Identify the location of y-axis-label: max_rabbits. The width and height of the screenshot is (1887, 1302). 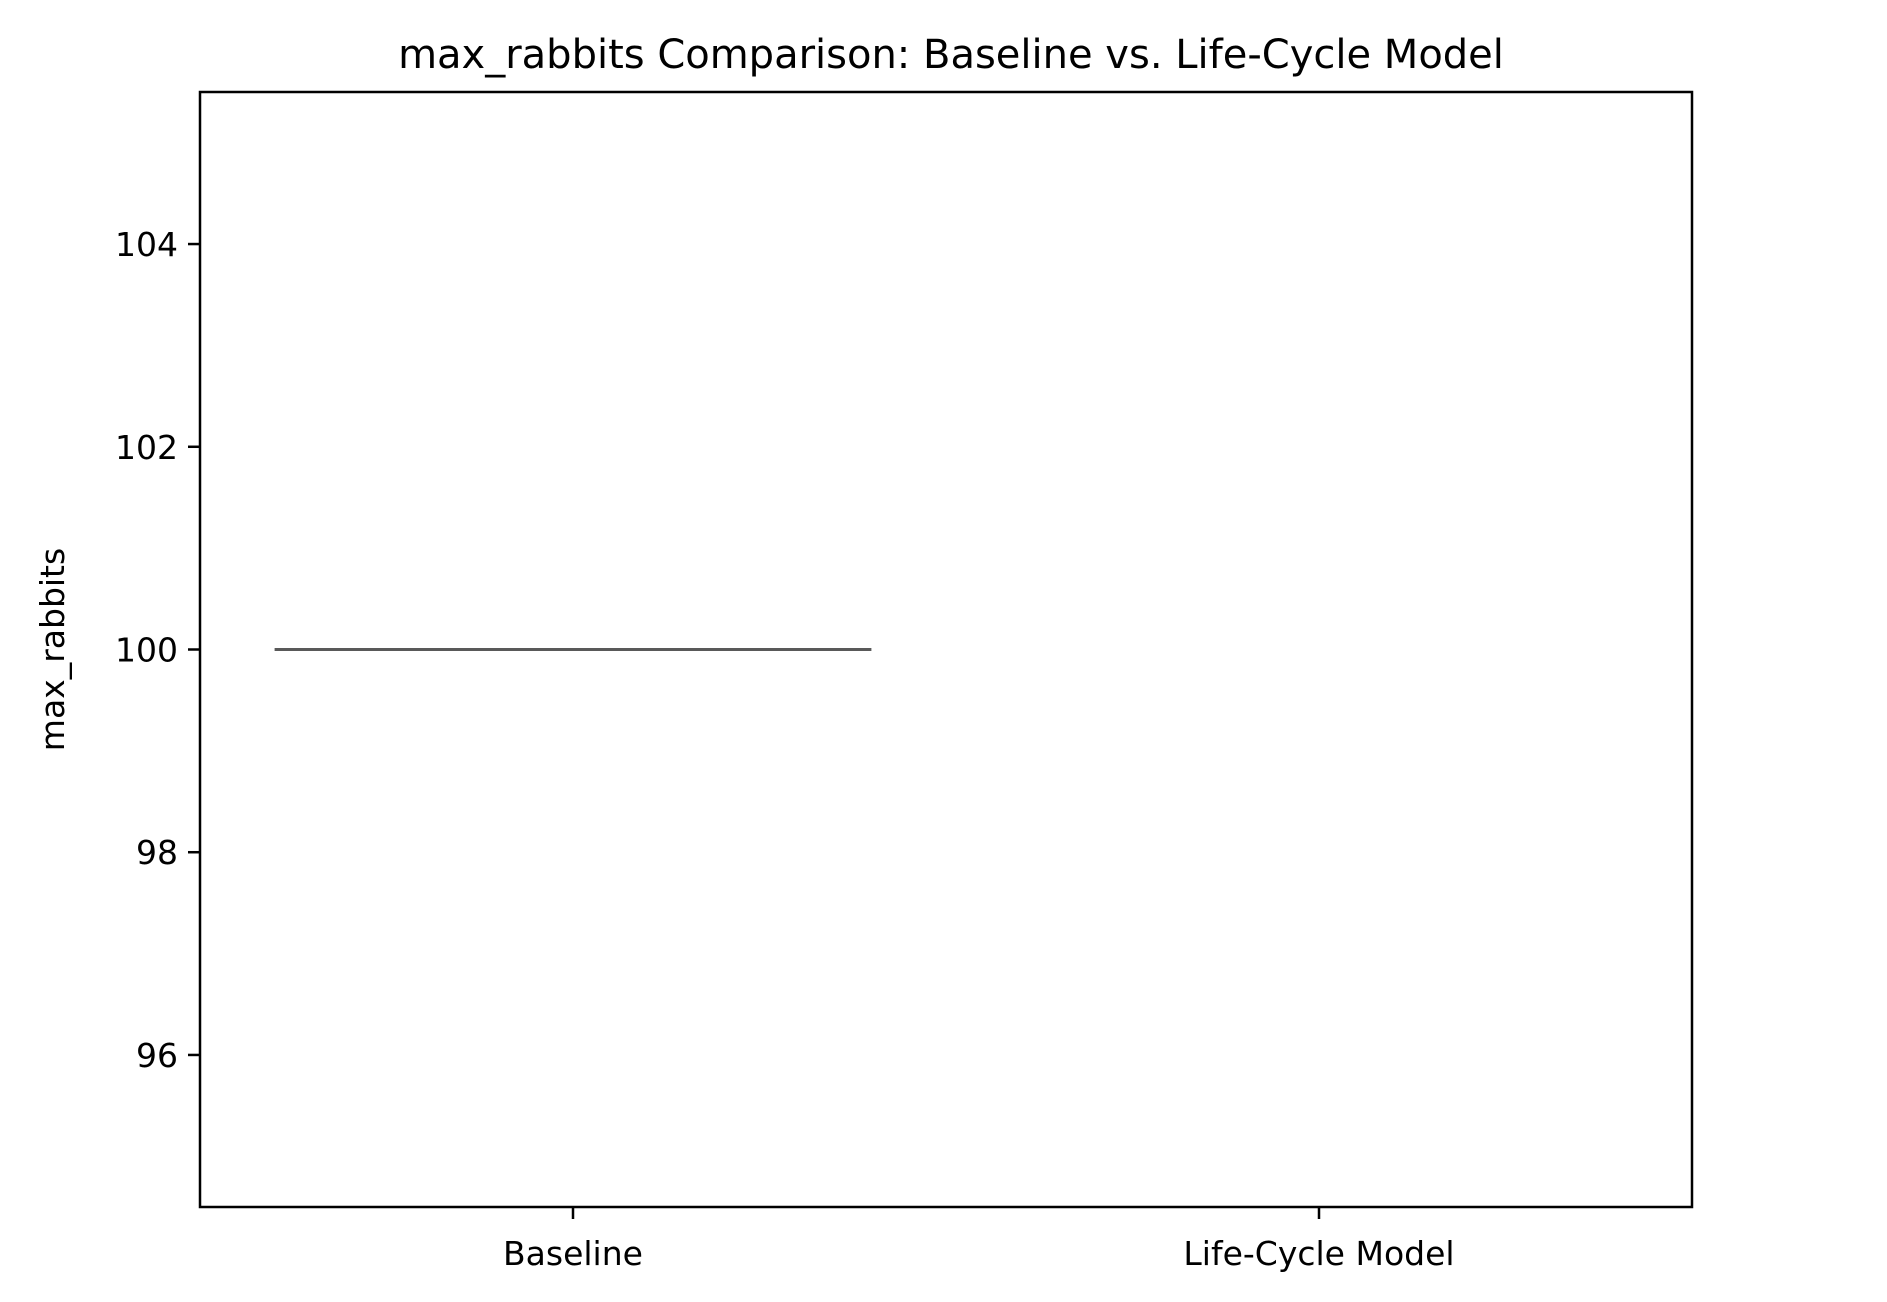
(52, 649).